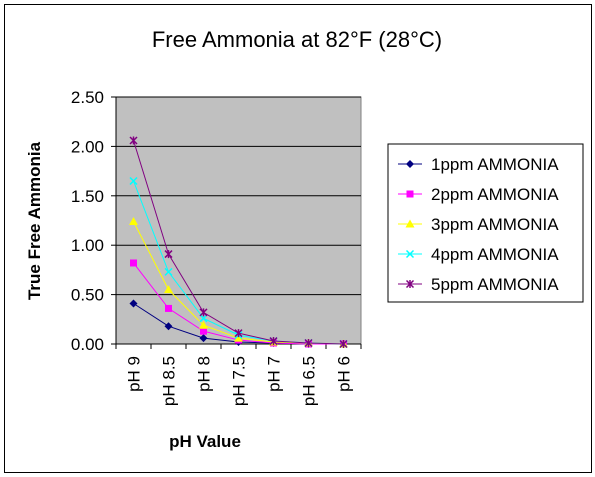 The height and width of the screenshot is (477, 595). I want to click on legend-item: 5ppm AMMONIA, so click(478, 284).